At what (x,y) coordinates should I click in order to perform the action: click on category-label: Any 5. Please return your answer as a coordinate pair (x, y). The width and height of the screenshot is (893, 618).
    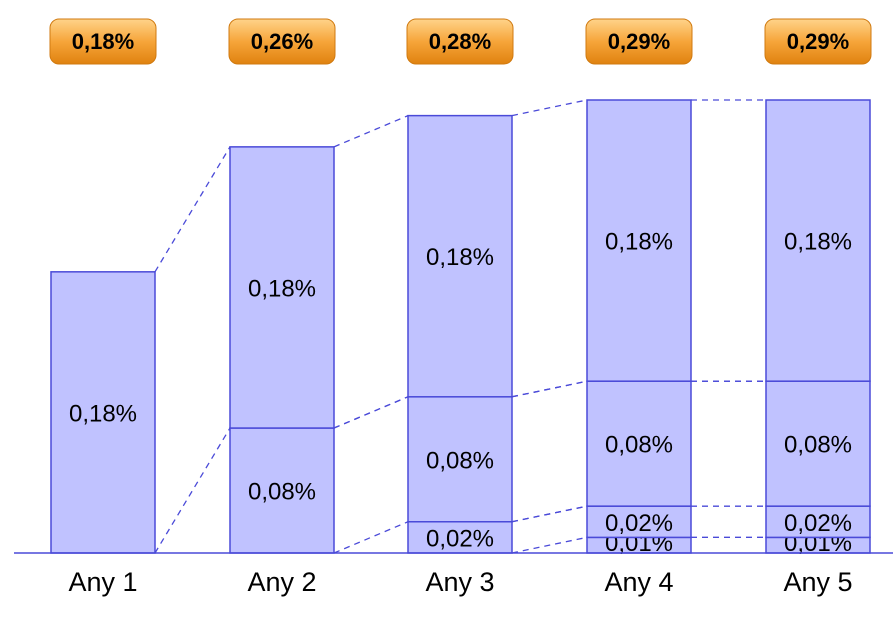
    Looking at the image, I should click on (817, 582).